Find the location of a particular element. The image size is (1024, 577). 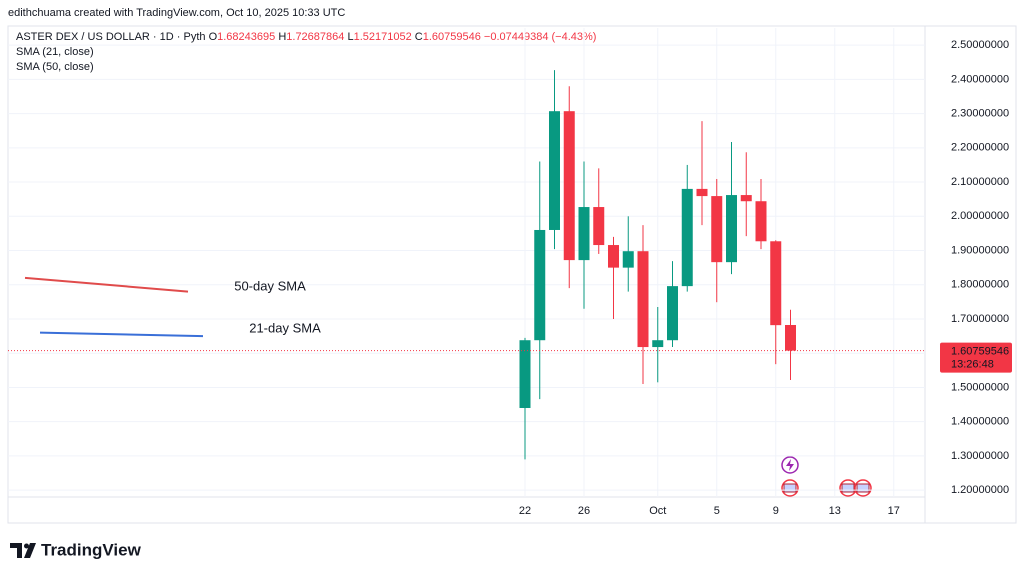

y-tick-label: 2.40000000 is located at coordinates (980, 79).